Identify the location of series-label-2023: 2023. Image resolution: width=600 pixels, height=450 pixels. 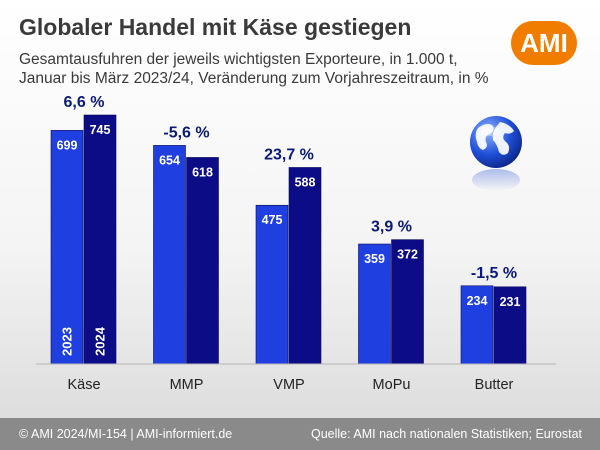
(67, 341).